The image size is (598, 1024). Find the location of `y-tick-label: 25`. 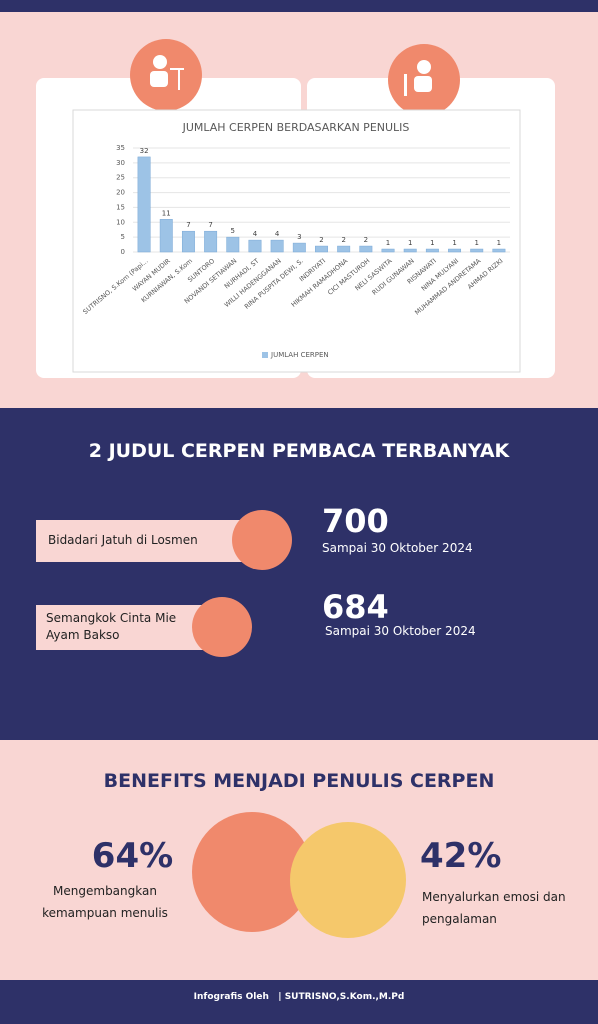

y-tick-label: 25 is located at coordinates (120, 178).